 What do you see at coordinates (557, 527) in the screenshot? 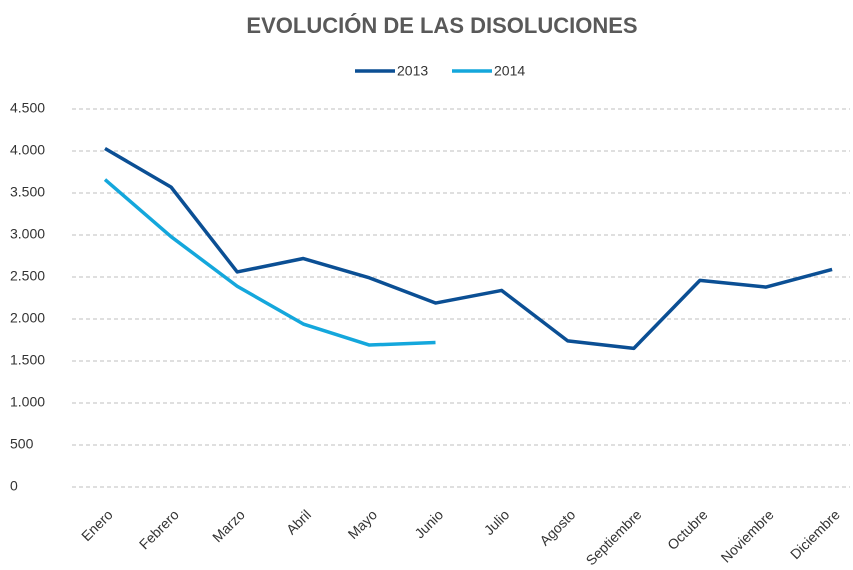
I see `x-tick-label: Agosto` at bounding box center [557, 527].